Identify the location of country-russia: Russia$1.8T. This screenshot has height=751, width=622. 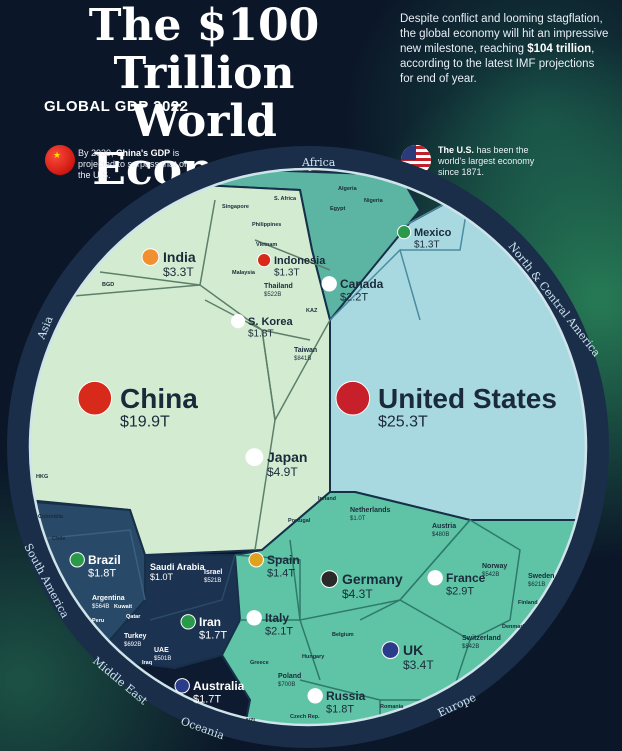
(336, 702).